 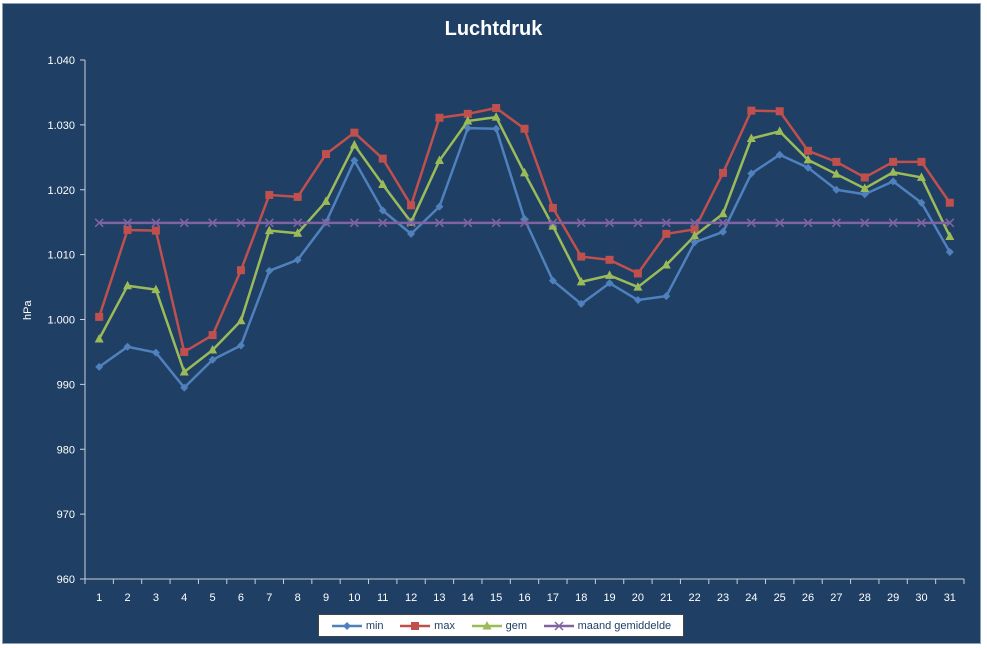 What do you see at coordinates (558, 625) in the screenshot?
I see `legend-swatch-maand-gemiddelde` at bounding box center [558, 625].